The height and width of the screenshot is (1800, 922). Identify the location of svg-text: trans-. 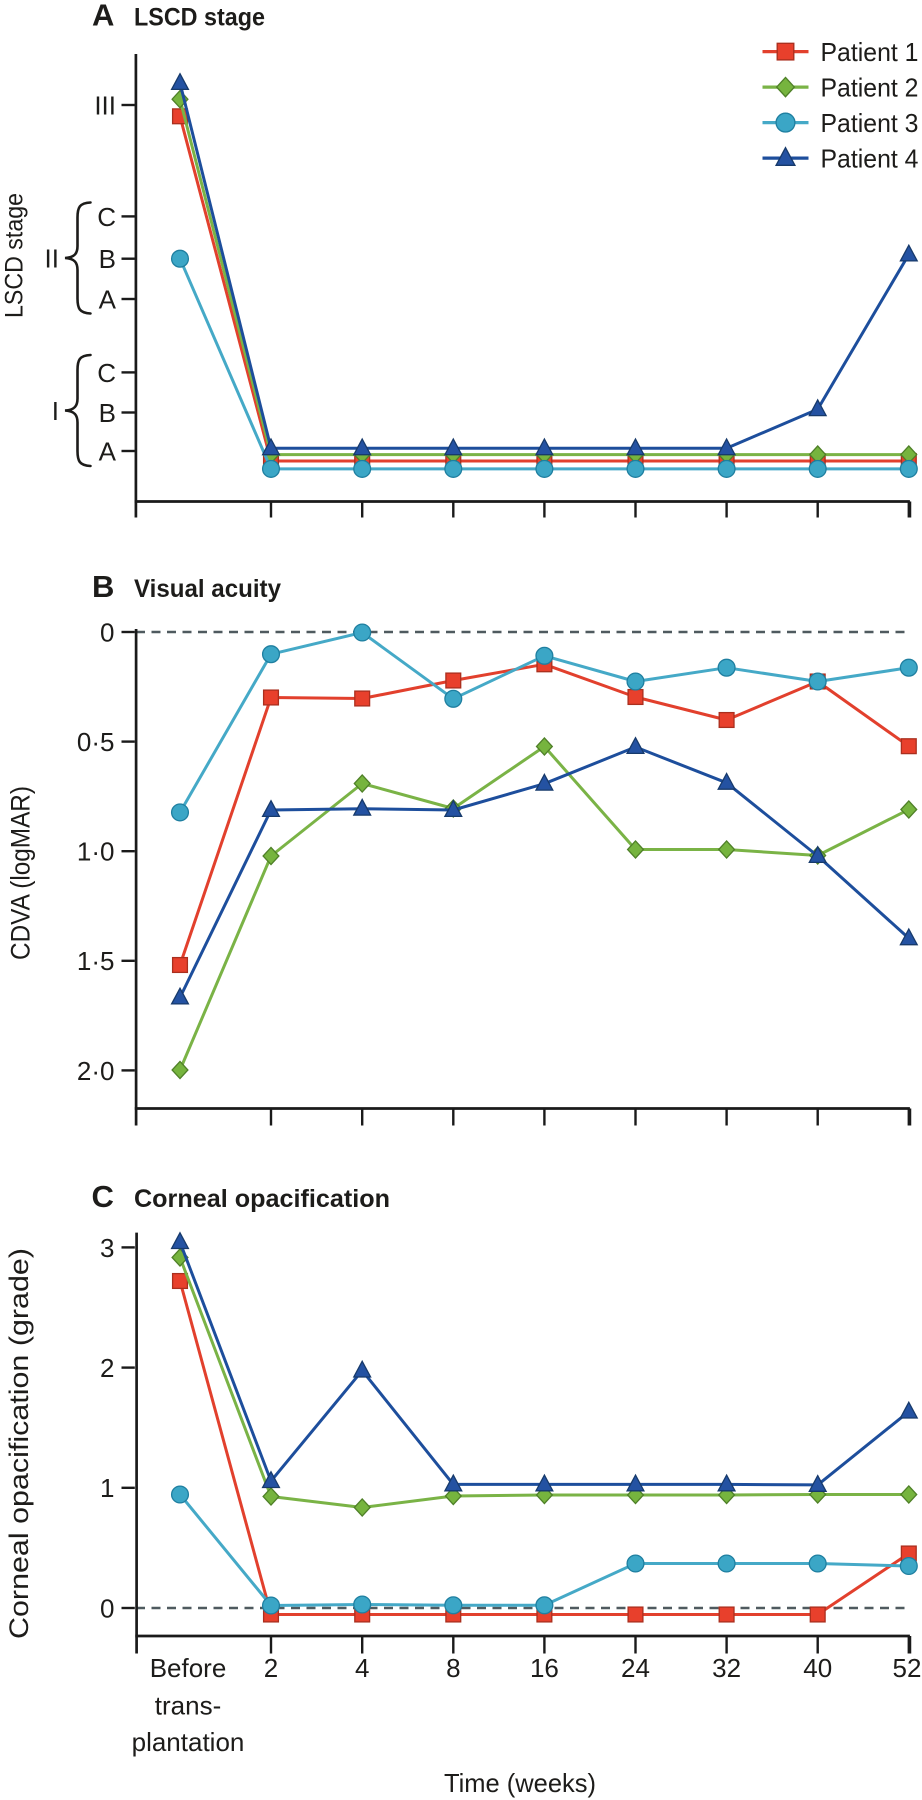
(188, 1706).